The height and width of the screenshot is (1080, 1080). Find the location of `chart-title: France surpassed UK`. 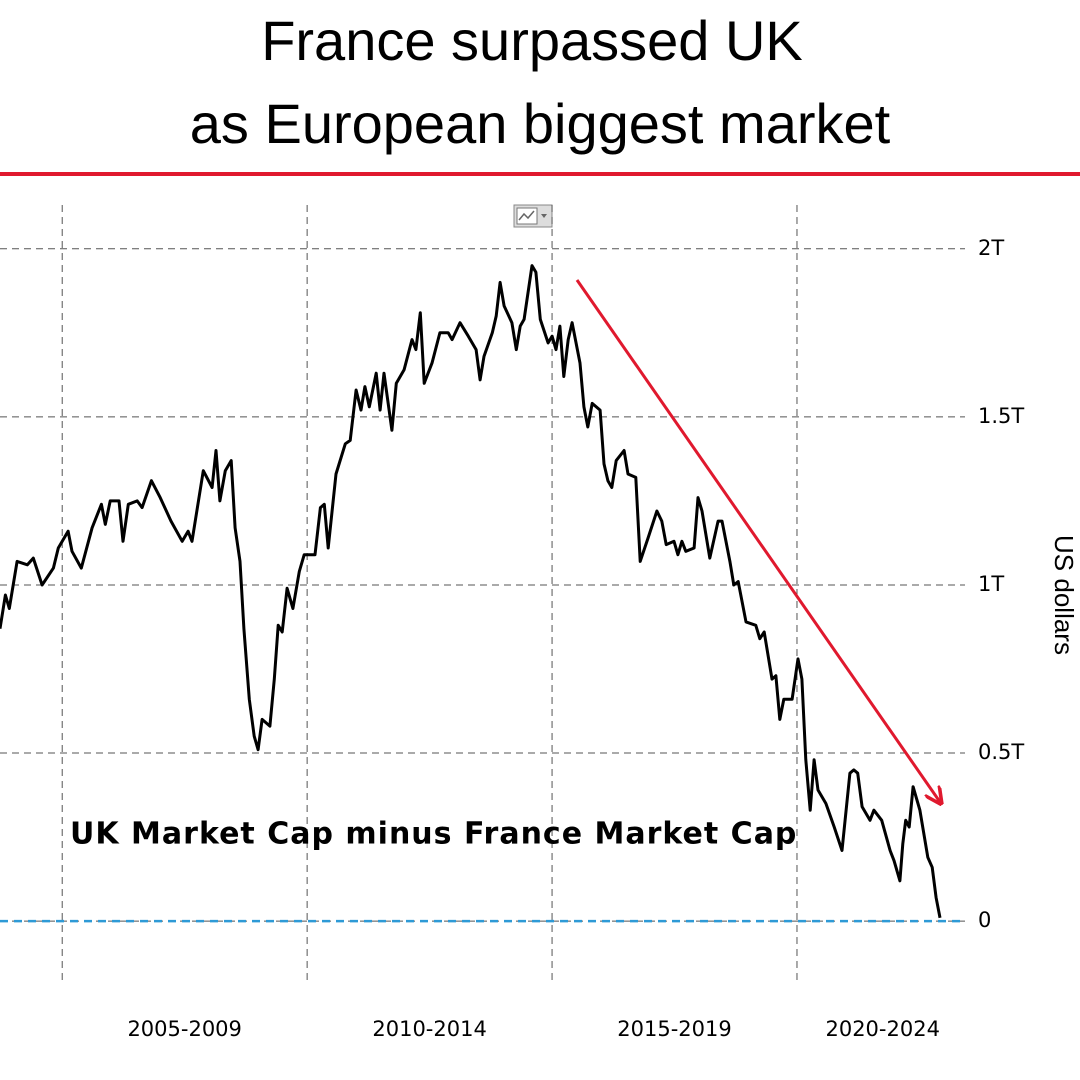

chart-title: France surpassed UK is located at coordinates (532, 40).